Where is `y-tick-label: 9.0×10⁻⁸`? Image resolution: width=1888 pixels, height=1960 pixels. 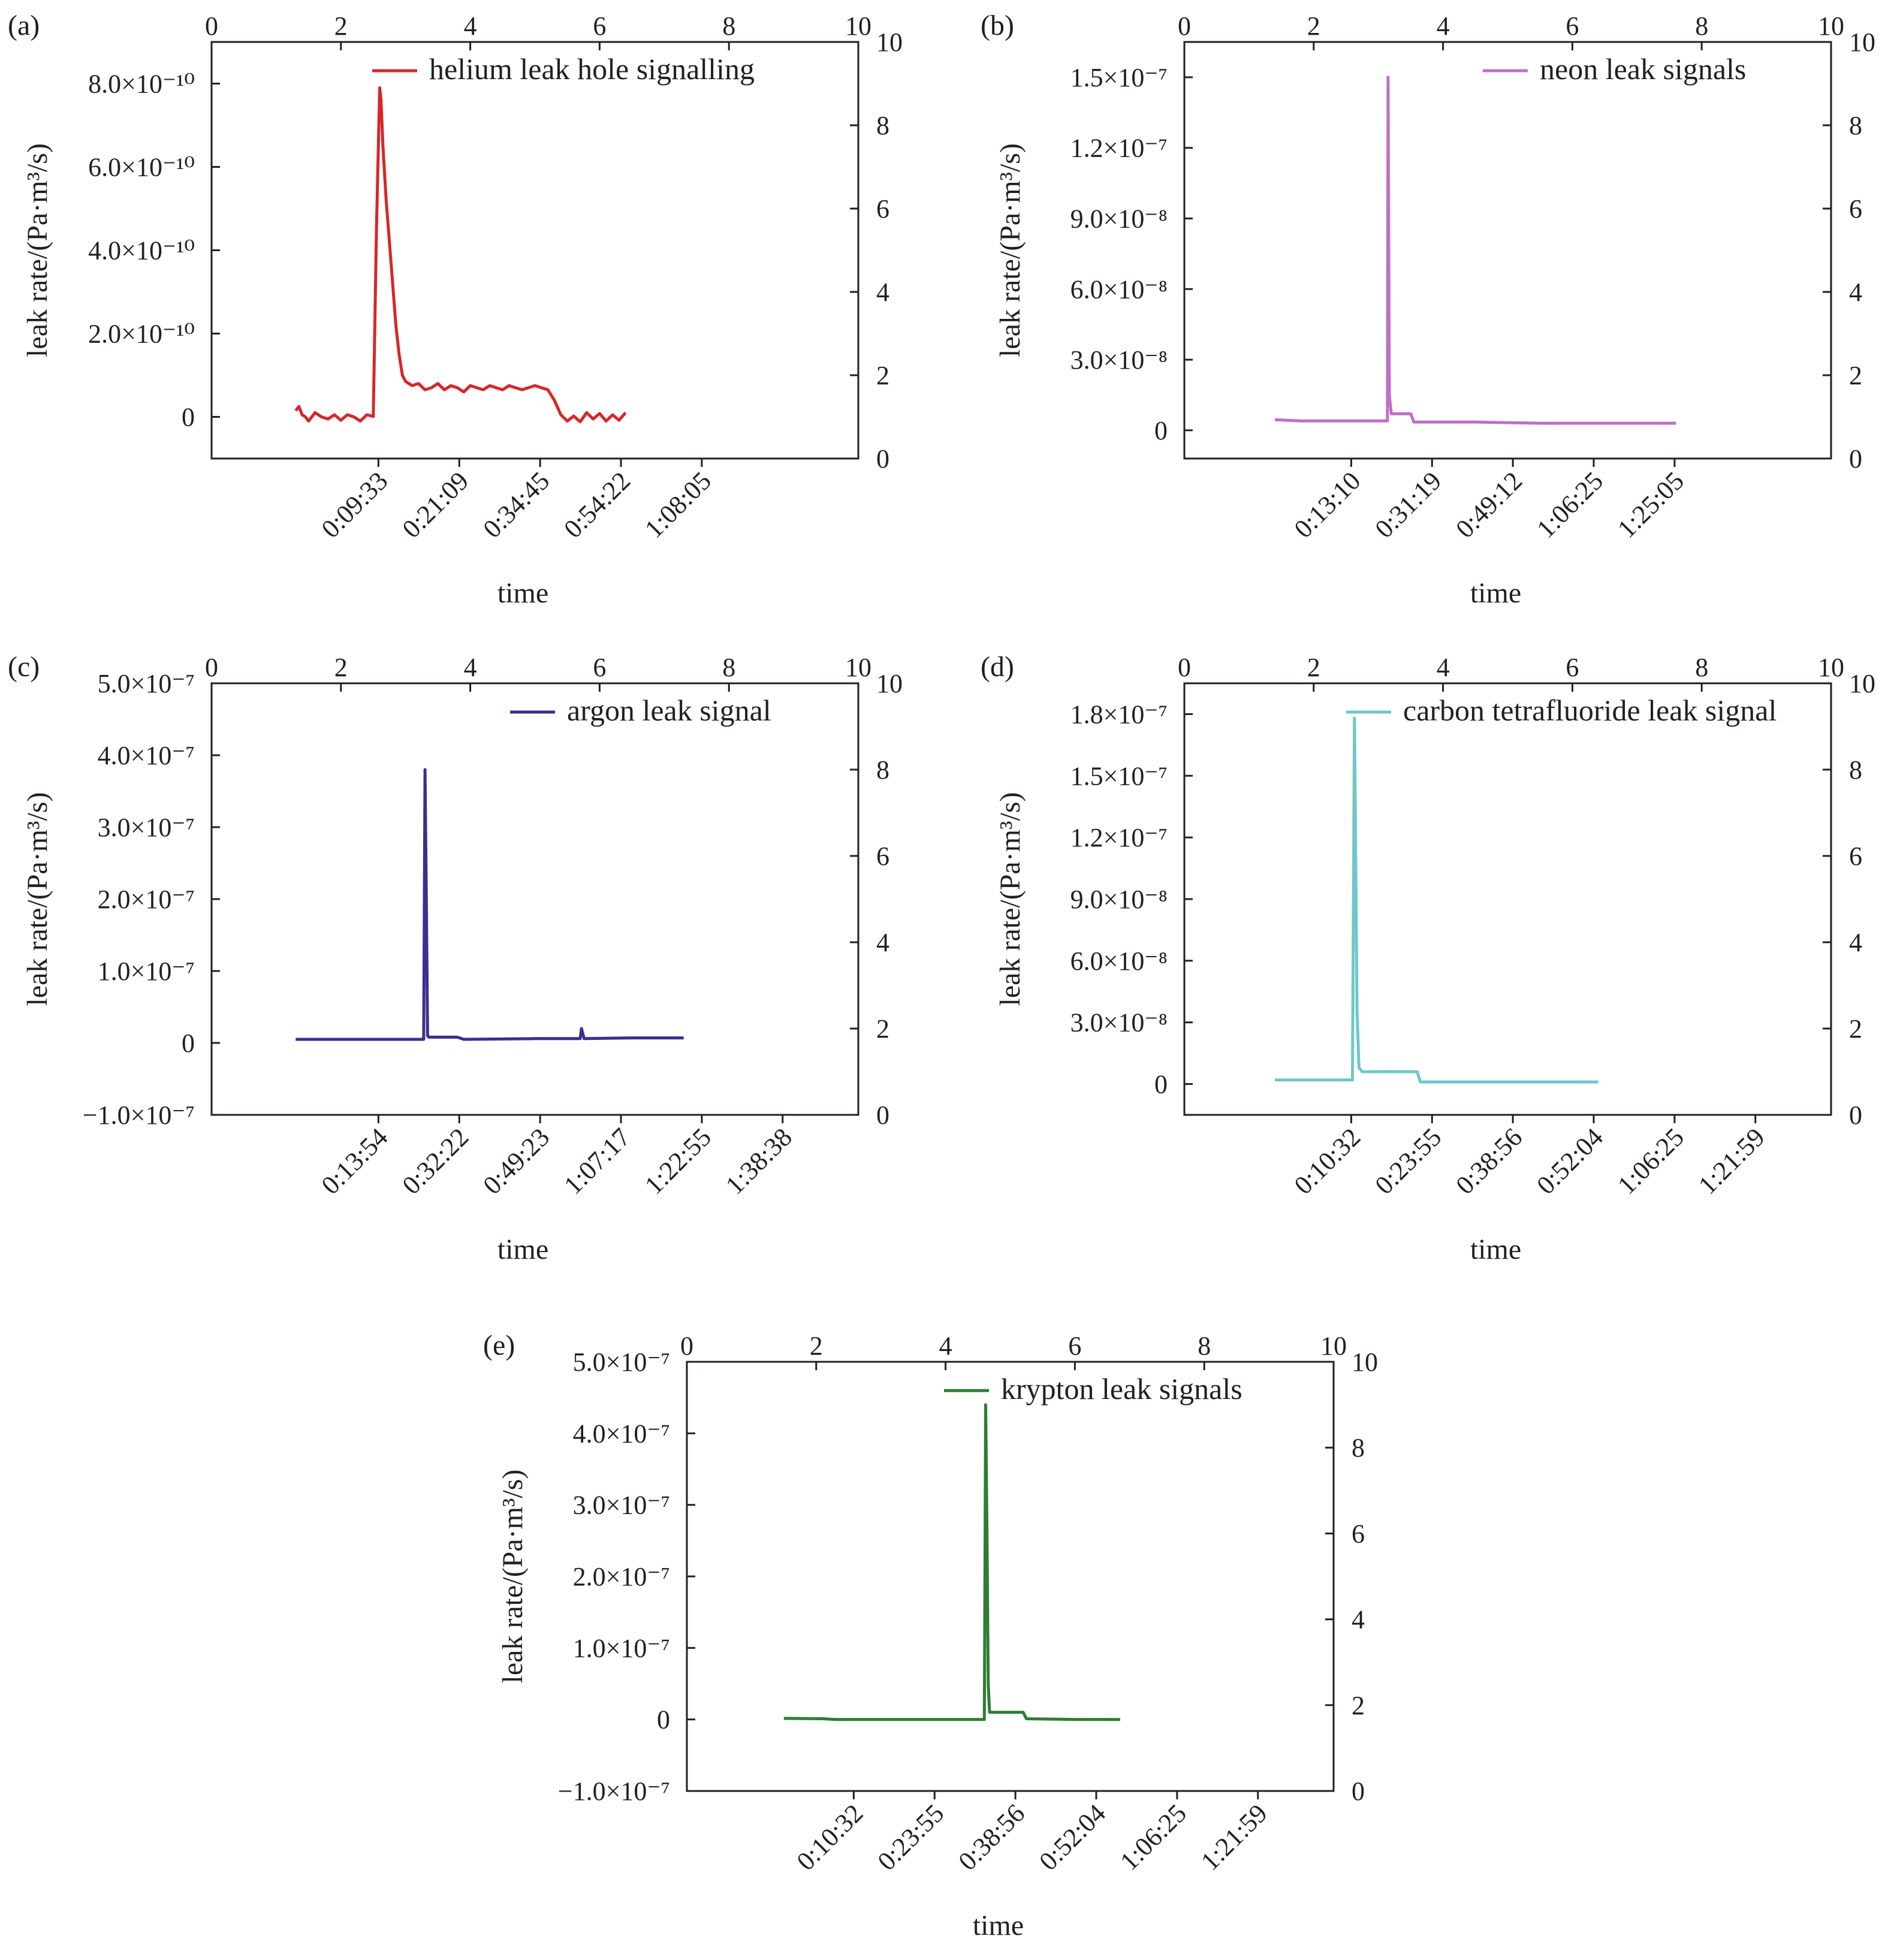
y-tick-label: 9.0×10⁻⁸ is located at coordinates (1119, 218).